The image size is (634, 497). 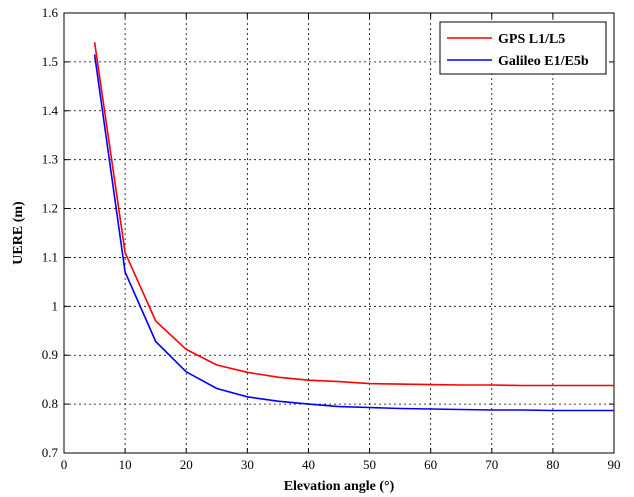 I want to click on y-tick-label: 1.2, so click(x=50, y=208).